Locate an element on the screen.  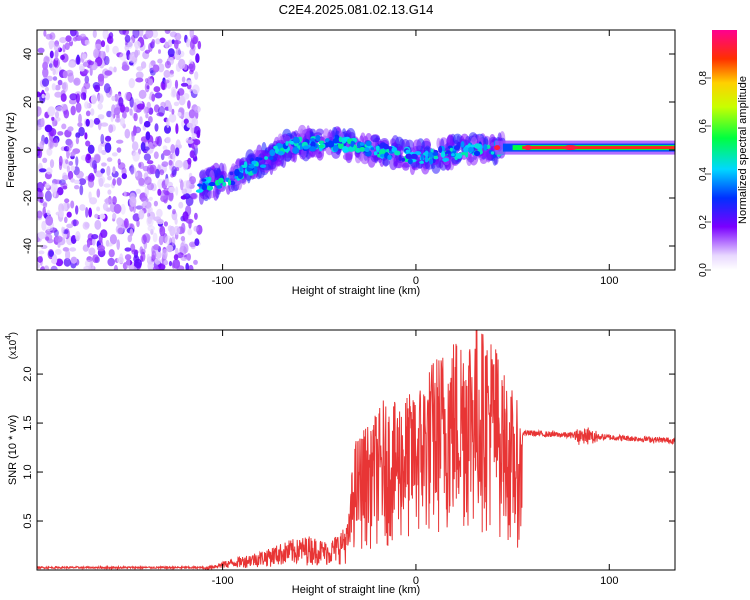
x-tick-label: 0 is located at coordinates (416, 281).